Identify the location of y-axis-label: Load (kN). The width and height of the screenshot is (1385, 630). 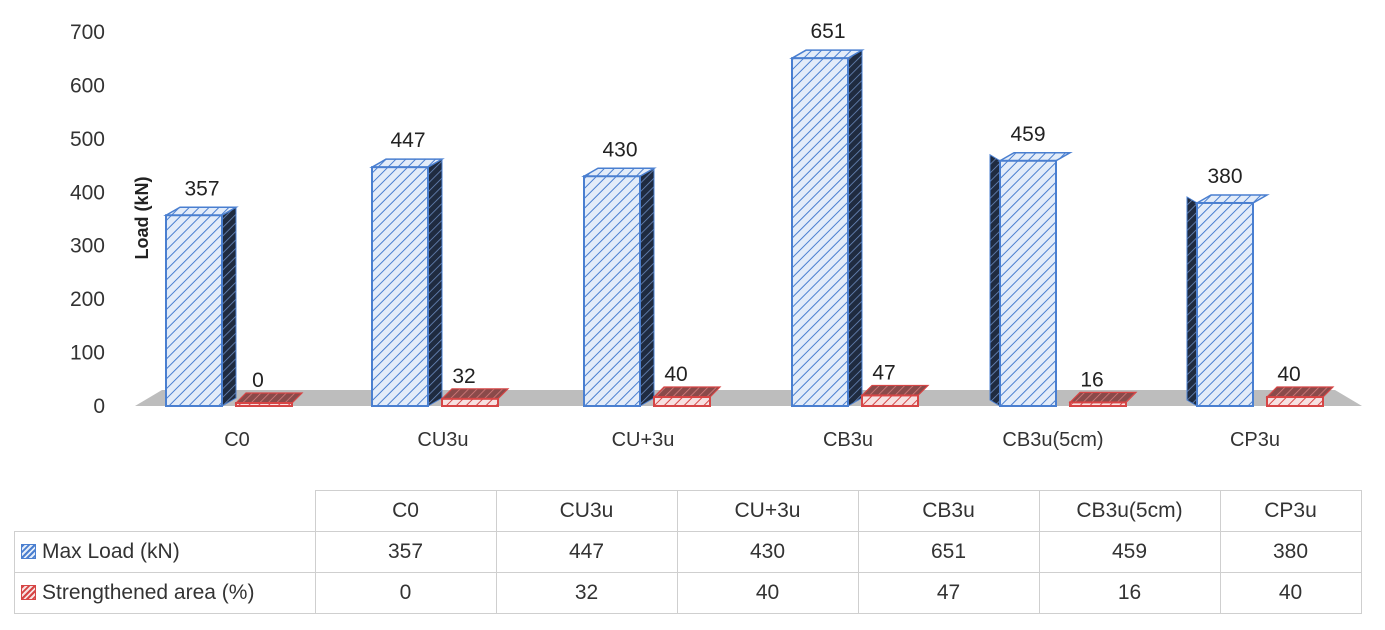
(142, 217).